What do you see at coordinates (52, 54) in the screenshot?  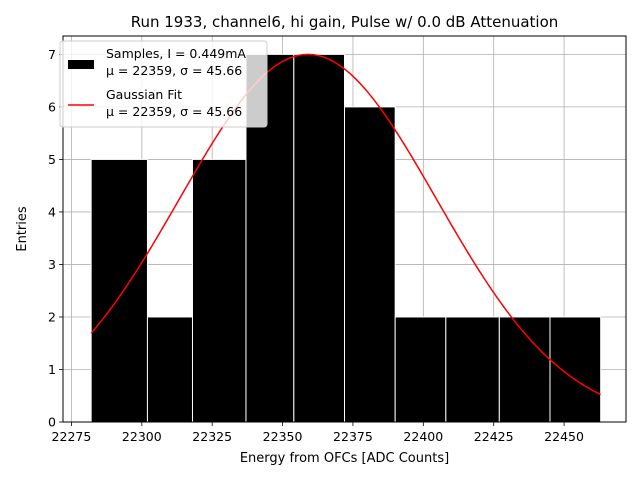 I see `y-tick-label: 7` at bounding box center [52, 54].